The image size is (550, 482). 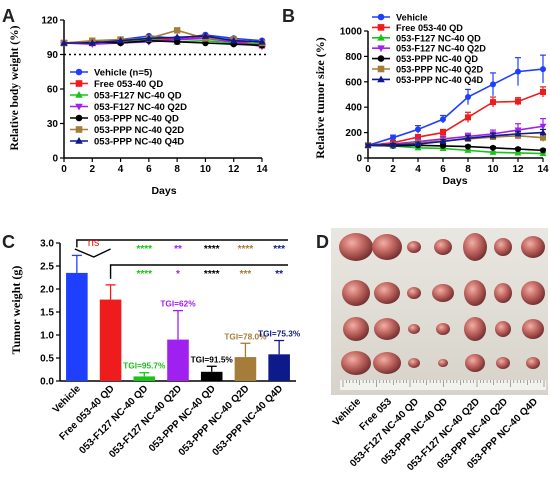 I want to click on significance-stars: **, so click(x=178, y=249).